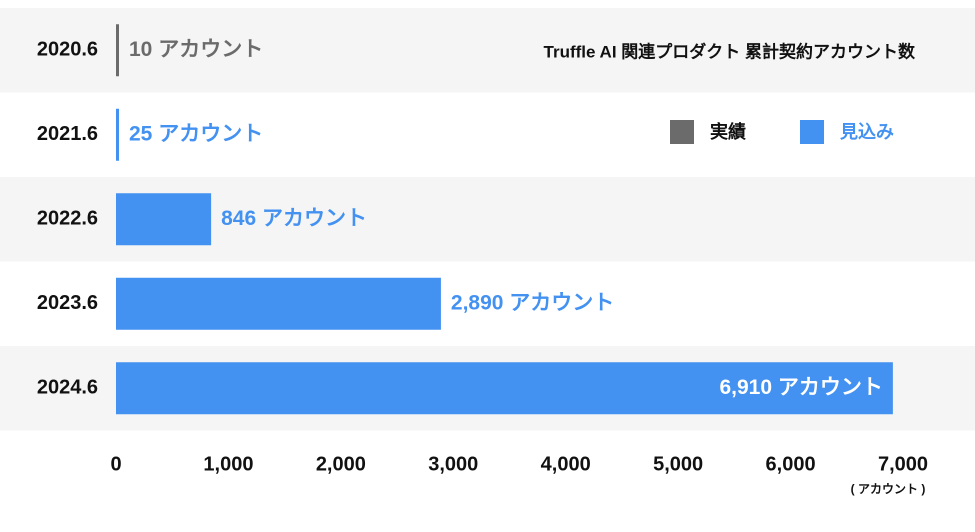 The height and width of the screenshot is (532, 975). Describe the element at coordinates (566, 464) in the screenshot. I see `x-tick-label: 4,000` at that location.